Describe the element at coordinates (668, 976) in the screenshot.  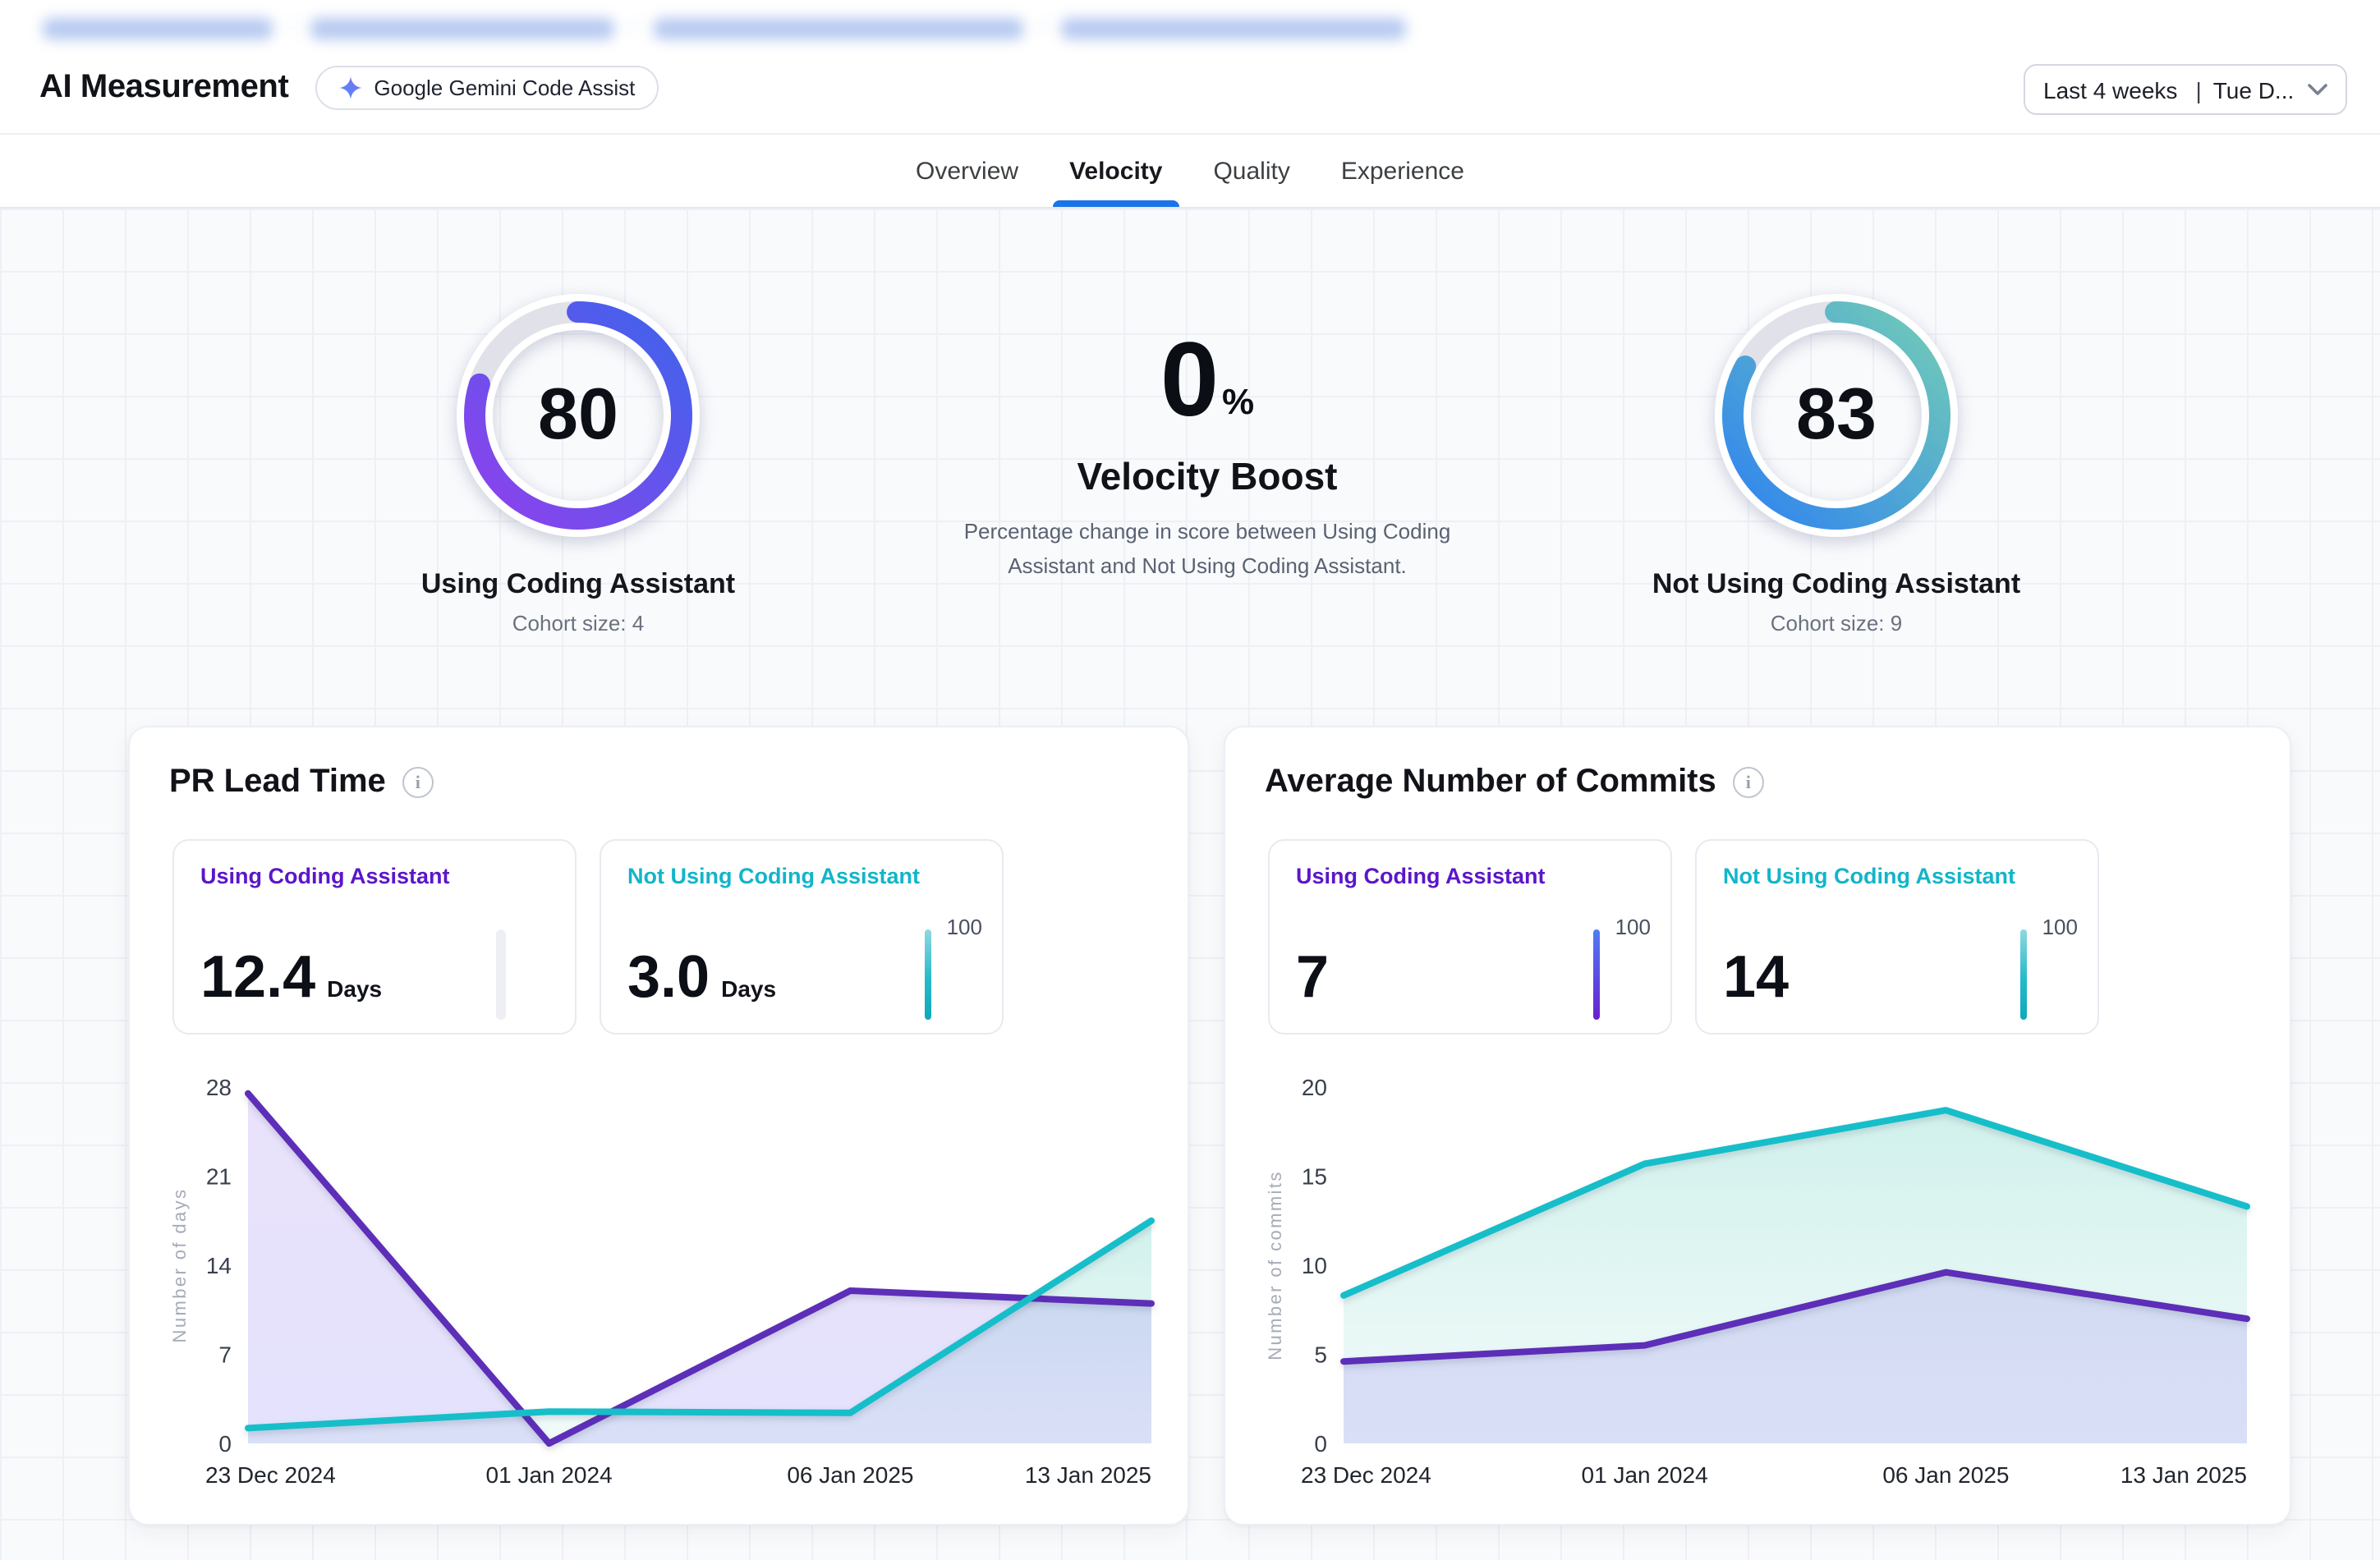
I see `stat-value: 3.0` at that location.